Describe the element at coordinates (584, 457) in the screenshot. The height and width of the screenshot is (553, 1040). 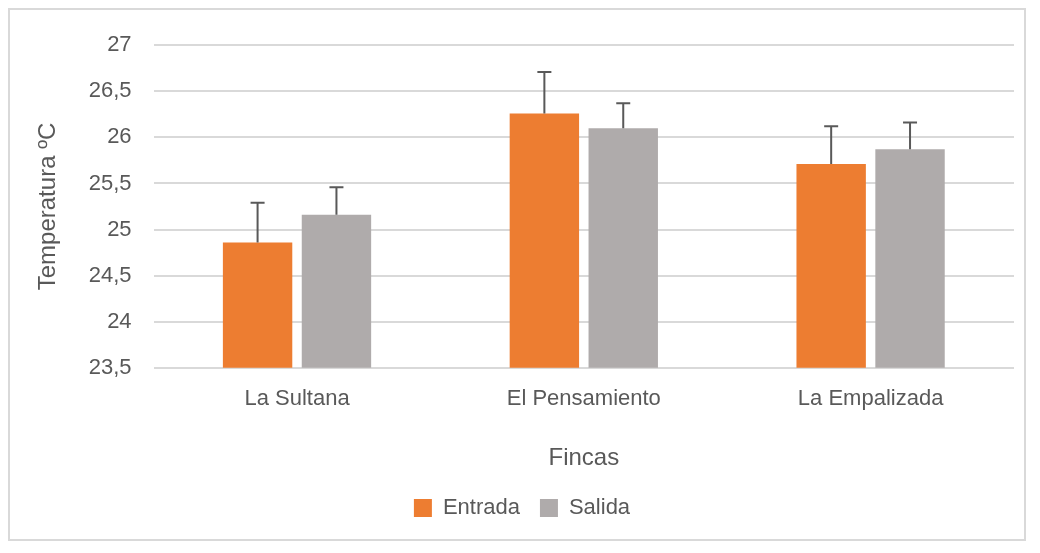
I see `x-axis-title: Fincas` at that location.